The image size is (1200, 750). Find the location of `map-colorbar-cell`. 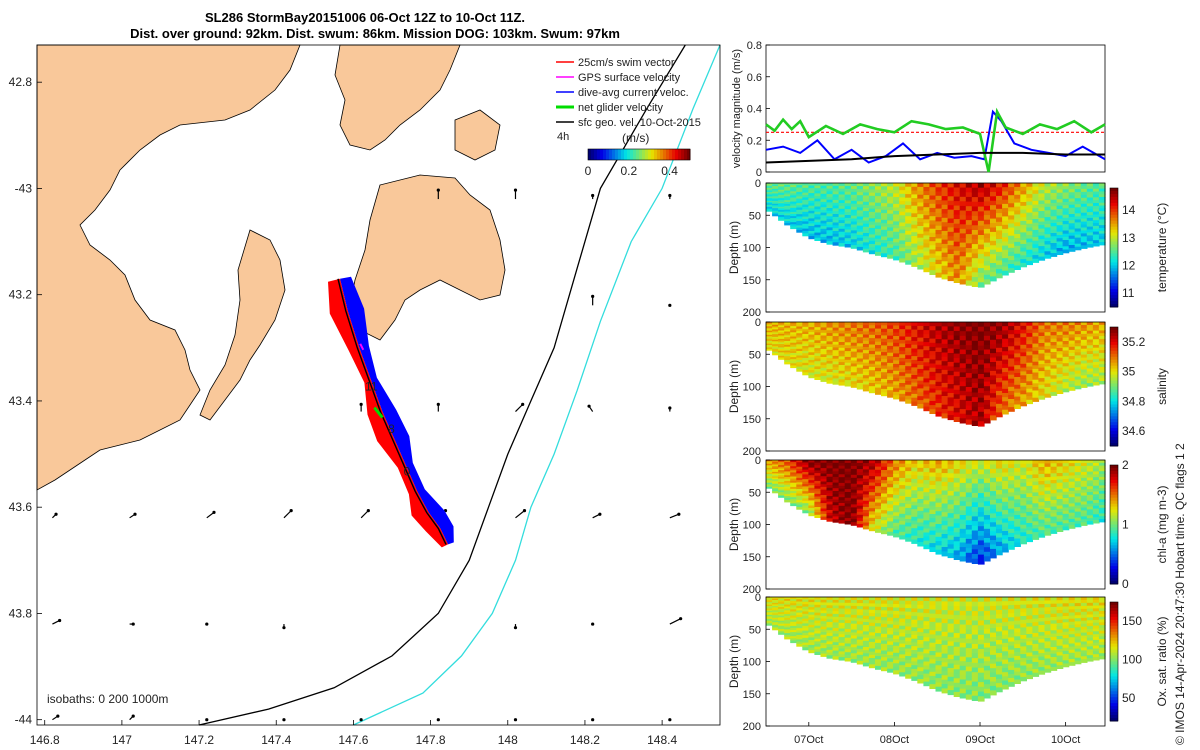

map-colorbar-cell is located at coordinates (626, 154).